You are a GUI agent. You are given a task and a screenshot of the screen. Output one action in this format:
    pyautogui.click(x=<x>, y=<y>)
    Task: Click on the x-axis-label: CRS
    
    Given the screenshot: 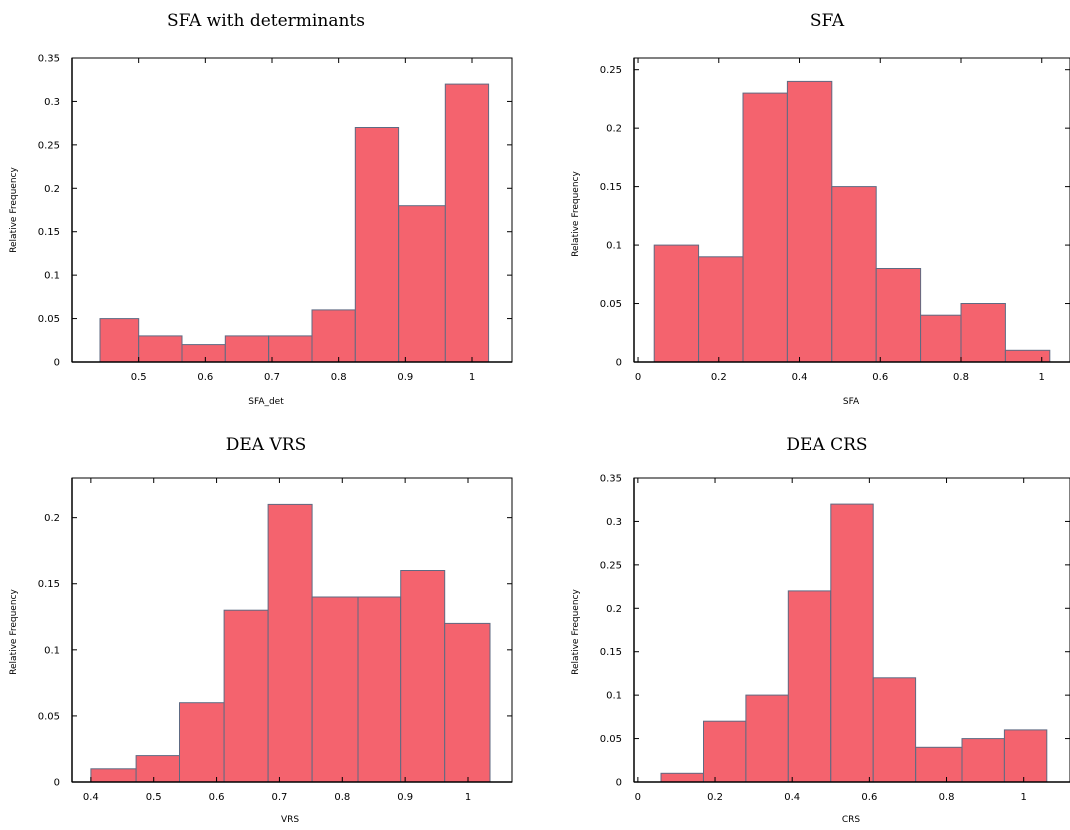 What is the action you would take?
    pyautogui.click(x=851, y=820)
    